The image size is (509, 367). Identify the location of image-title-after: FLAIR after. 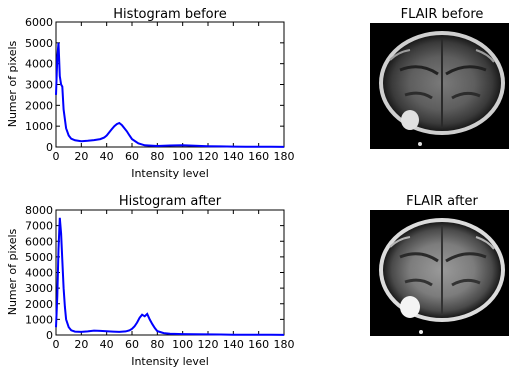
(442, 201).